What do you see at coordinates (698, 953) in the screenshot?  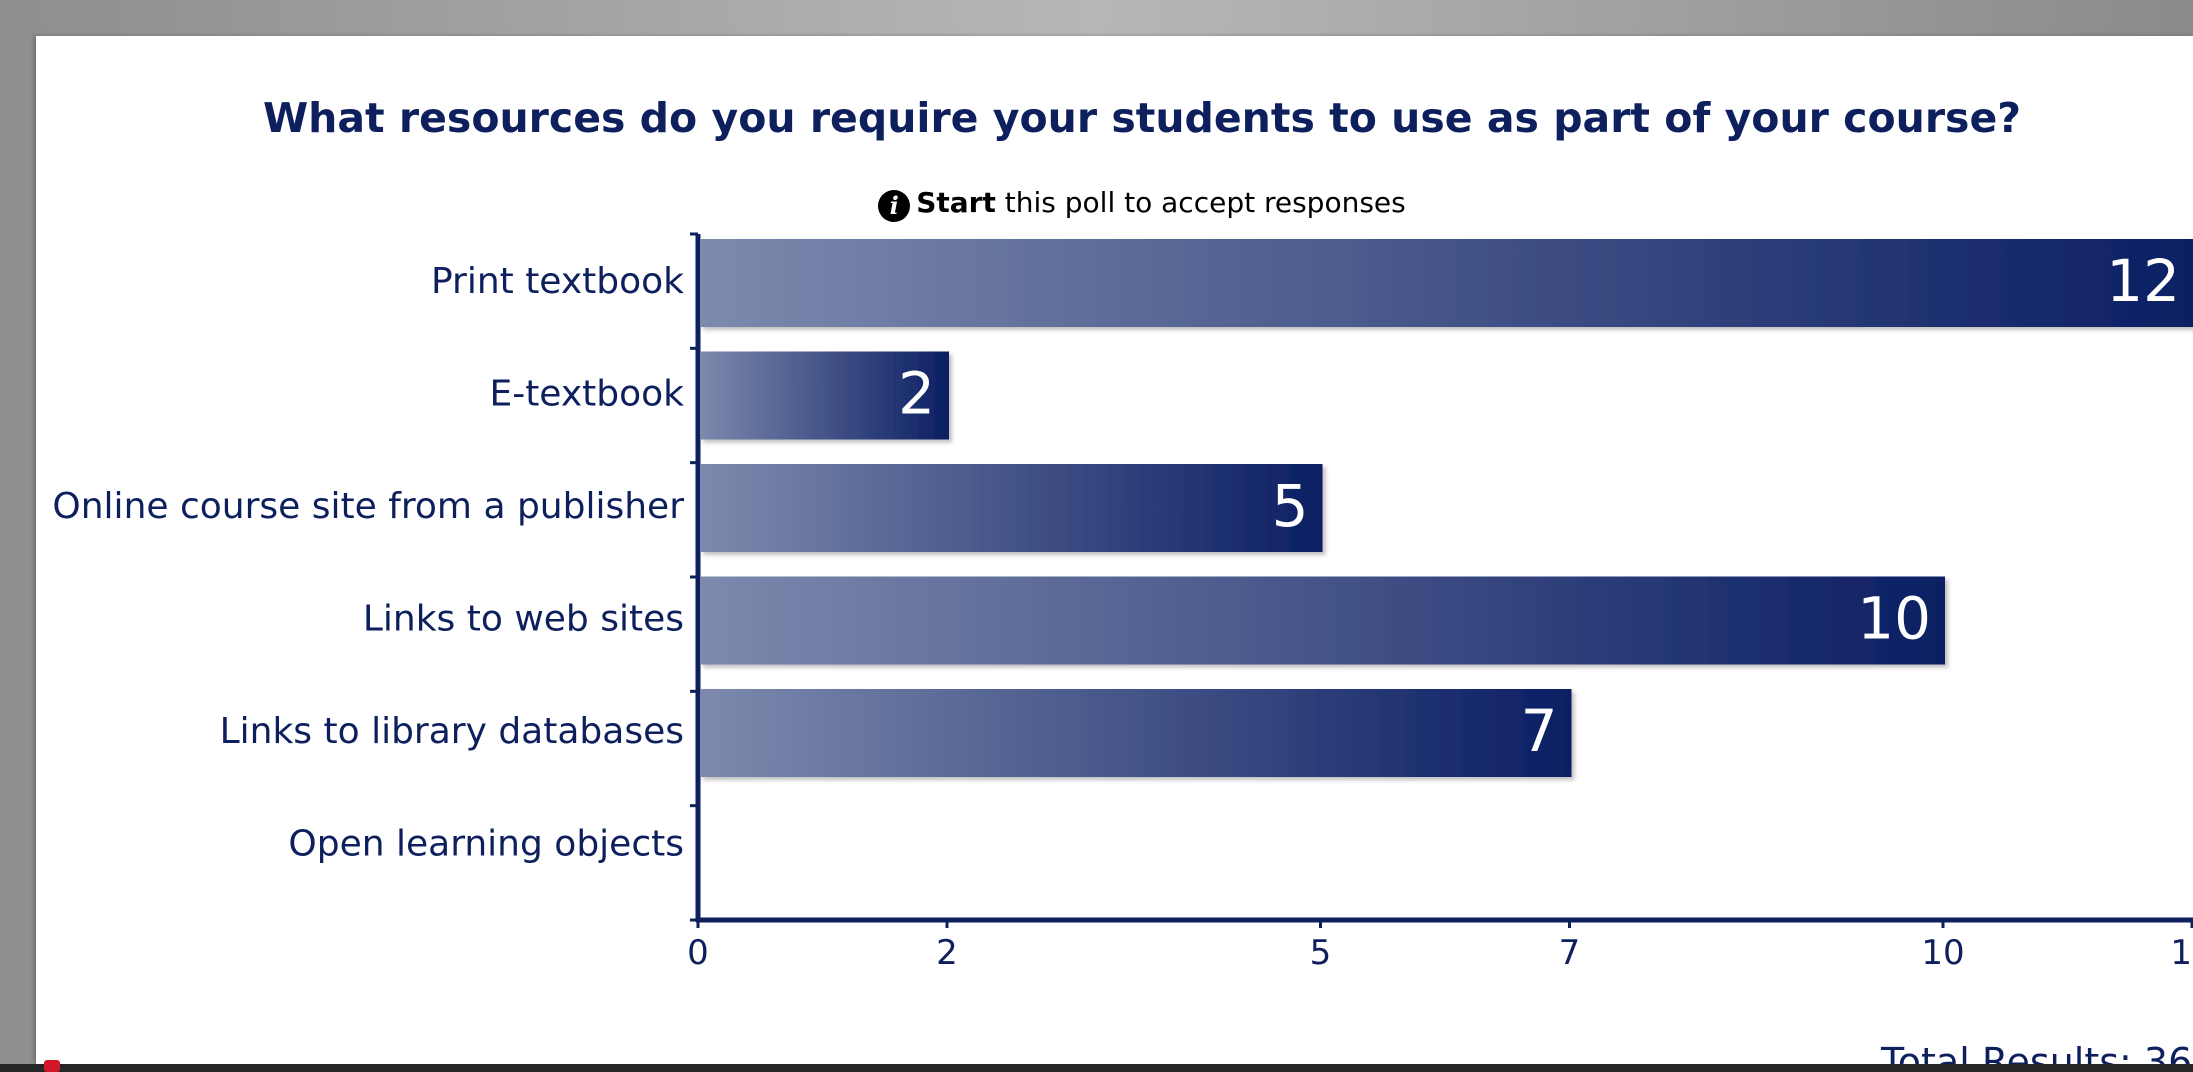 I see `x-tick-label: 0` at bounding box center [698, 953].